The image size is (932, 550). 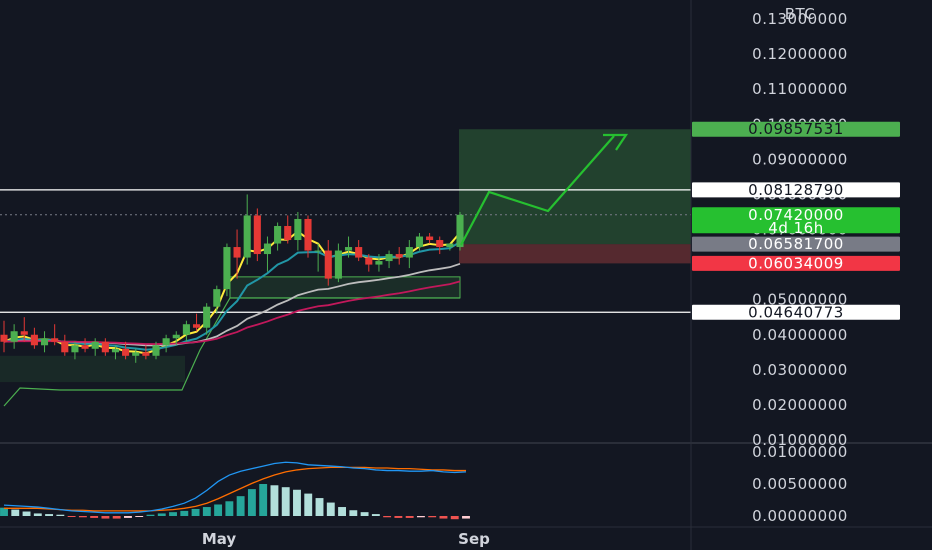 What do you see at coordinates (796, 129) in the screenshot?
I see `price-tag-target-label: 0.09857531` at bounding box center [796, 129].